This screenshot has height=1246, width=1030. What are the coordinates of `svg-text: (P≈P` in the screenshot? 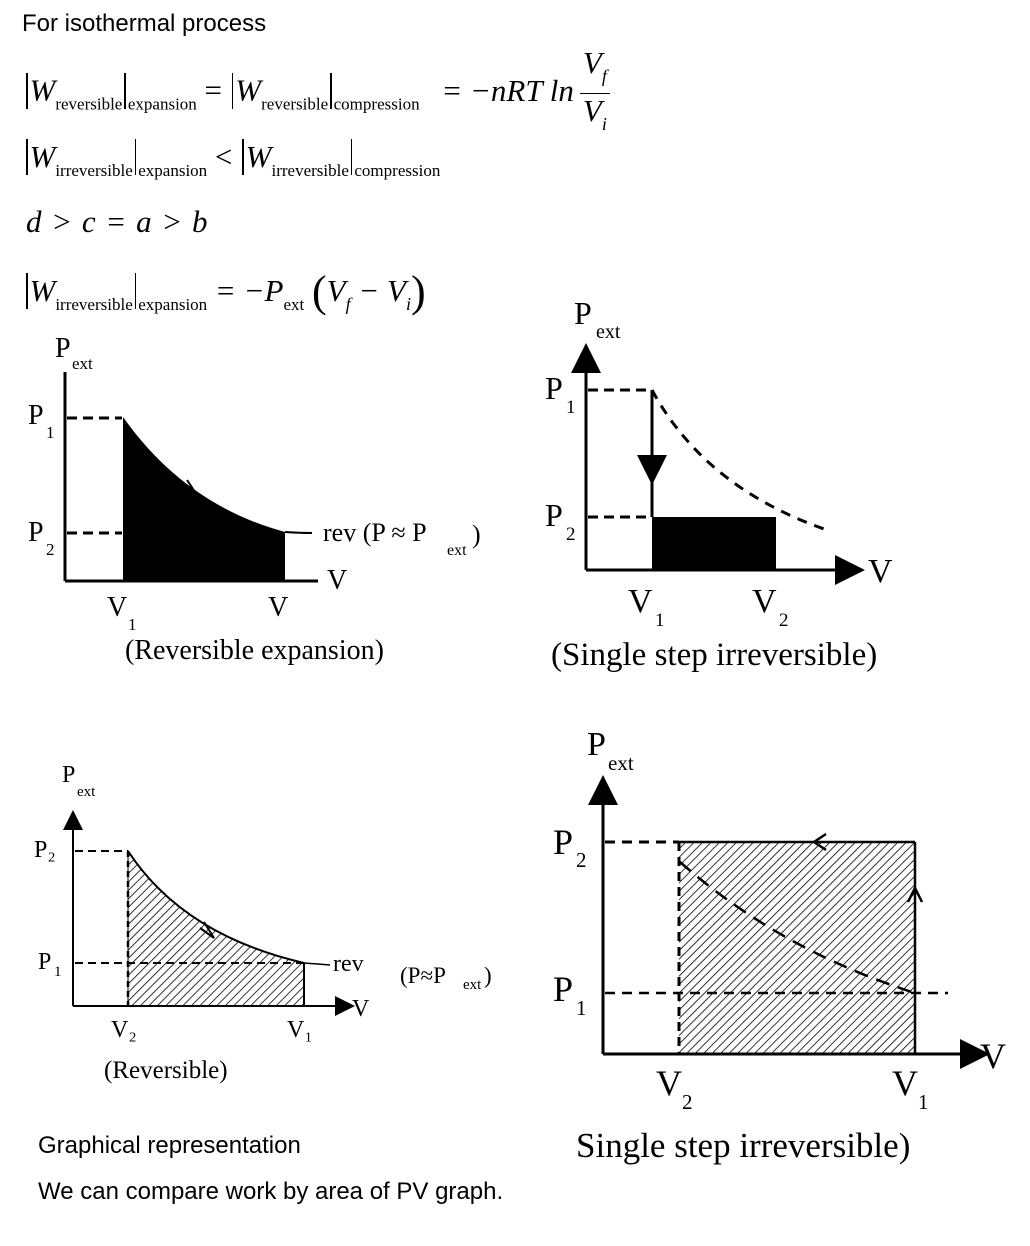 It's located at (423, 975).